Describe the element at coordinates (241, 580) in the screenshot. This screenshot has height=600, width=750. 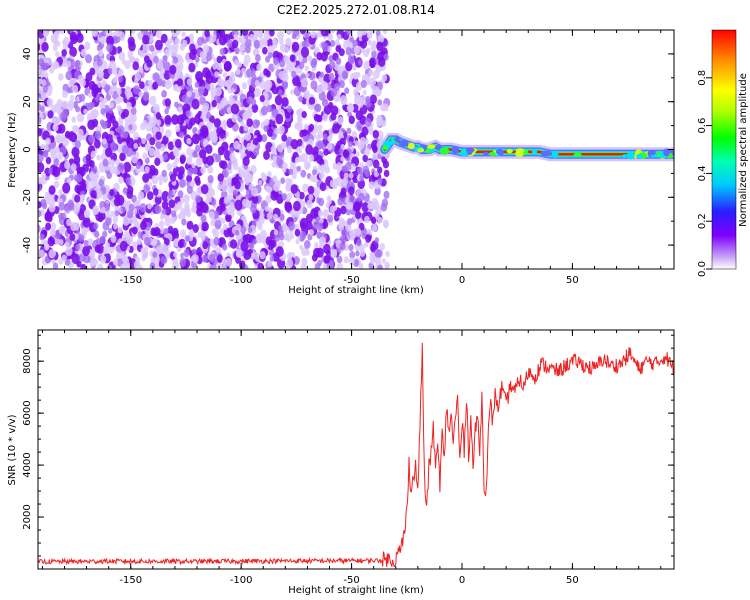
I see `x-tick-label: -100` at that location.